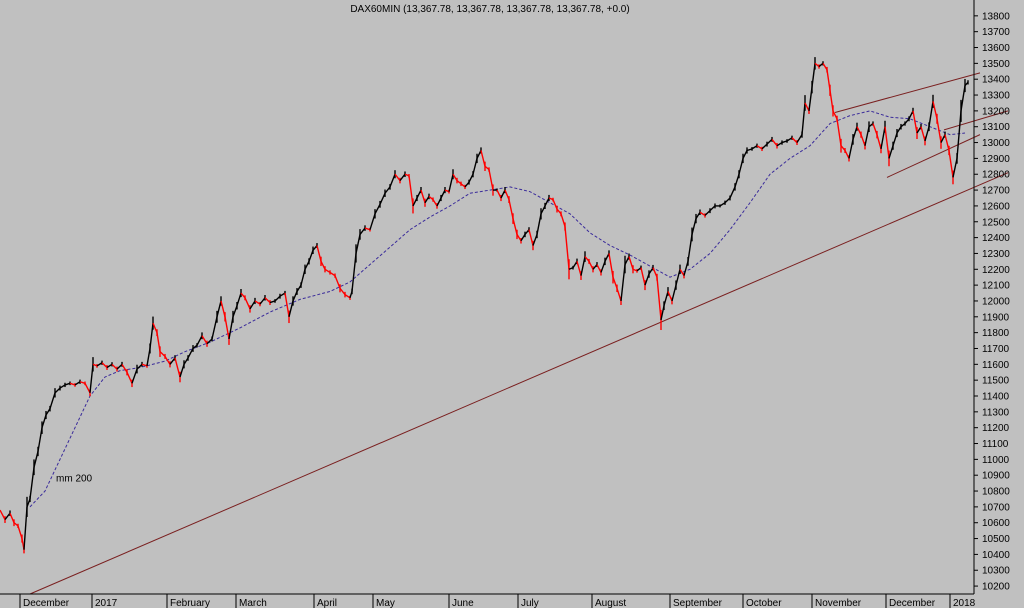  Describe the element at coordinates (996, 270) in the screenshot. I see `y-tick-label: 12200` at that location.